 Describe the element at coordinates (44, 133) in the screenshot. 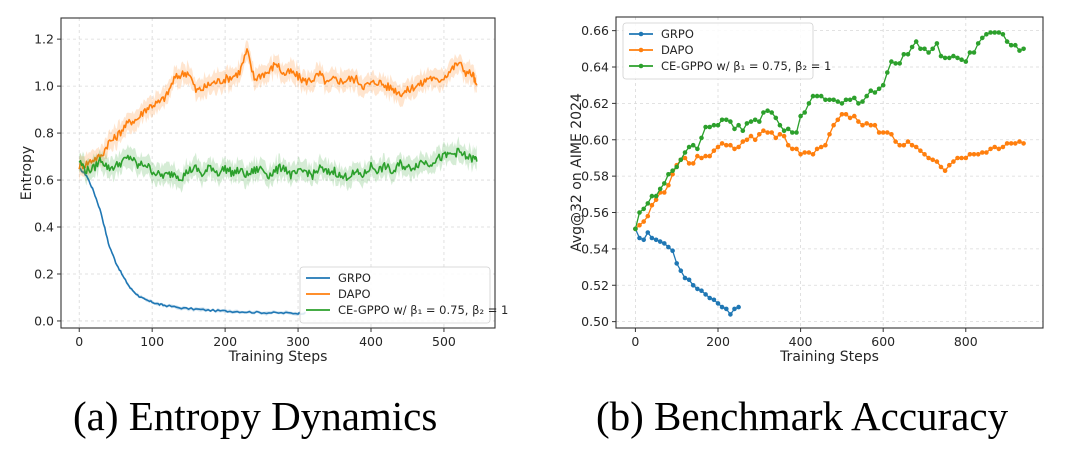

I see `y-tick-label: 0.8` at that location.